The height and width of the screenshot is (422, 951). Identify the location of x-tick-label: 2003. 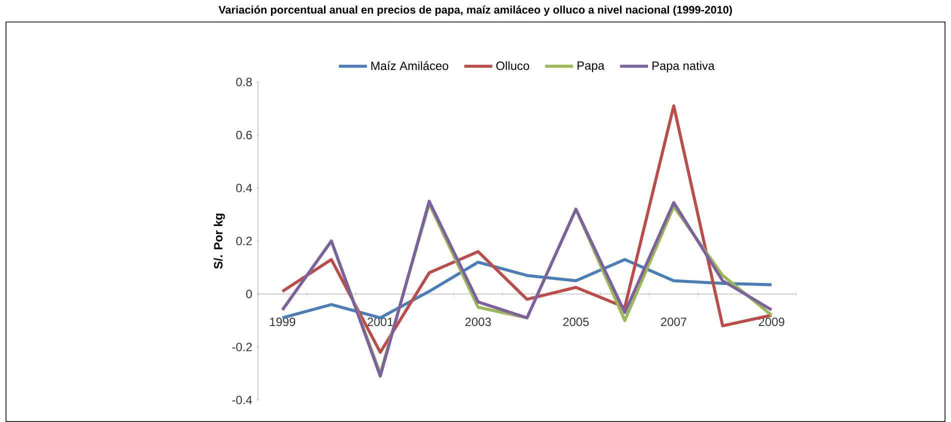
(478, 322).